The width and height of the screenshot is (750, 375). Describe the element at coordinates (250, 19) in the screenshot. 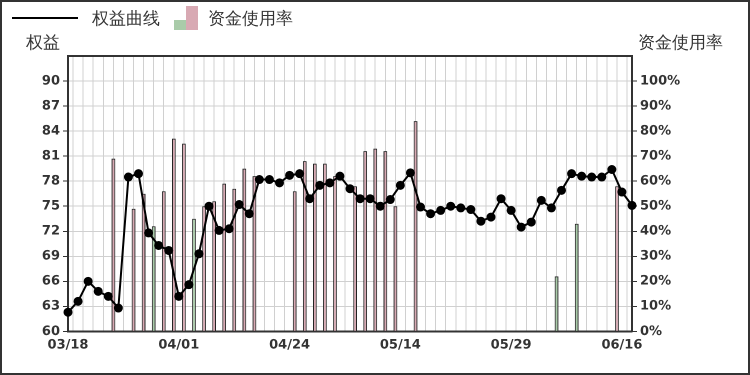

I see `legend-label: 资金使用率` at that location.